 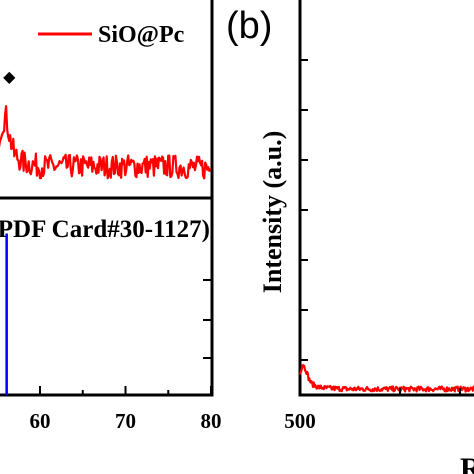 I want to click on series-sio-pc, so click(x=106, y=142).